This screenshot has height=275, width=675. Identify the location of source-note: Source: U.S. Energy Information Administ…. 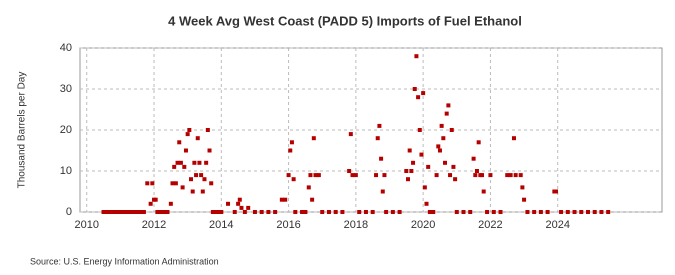
(124, 261).